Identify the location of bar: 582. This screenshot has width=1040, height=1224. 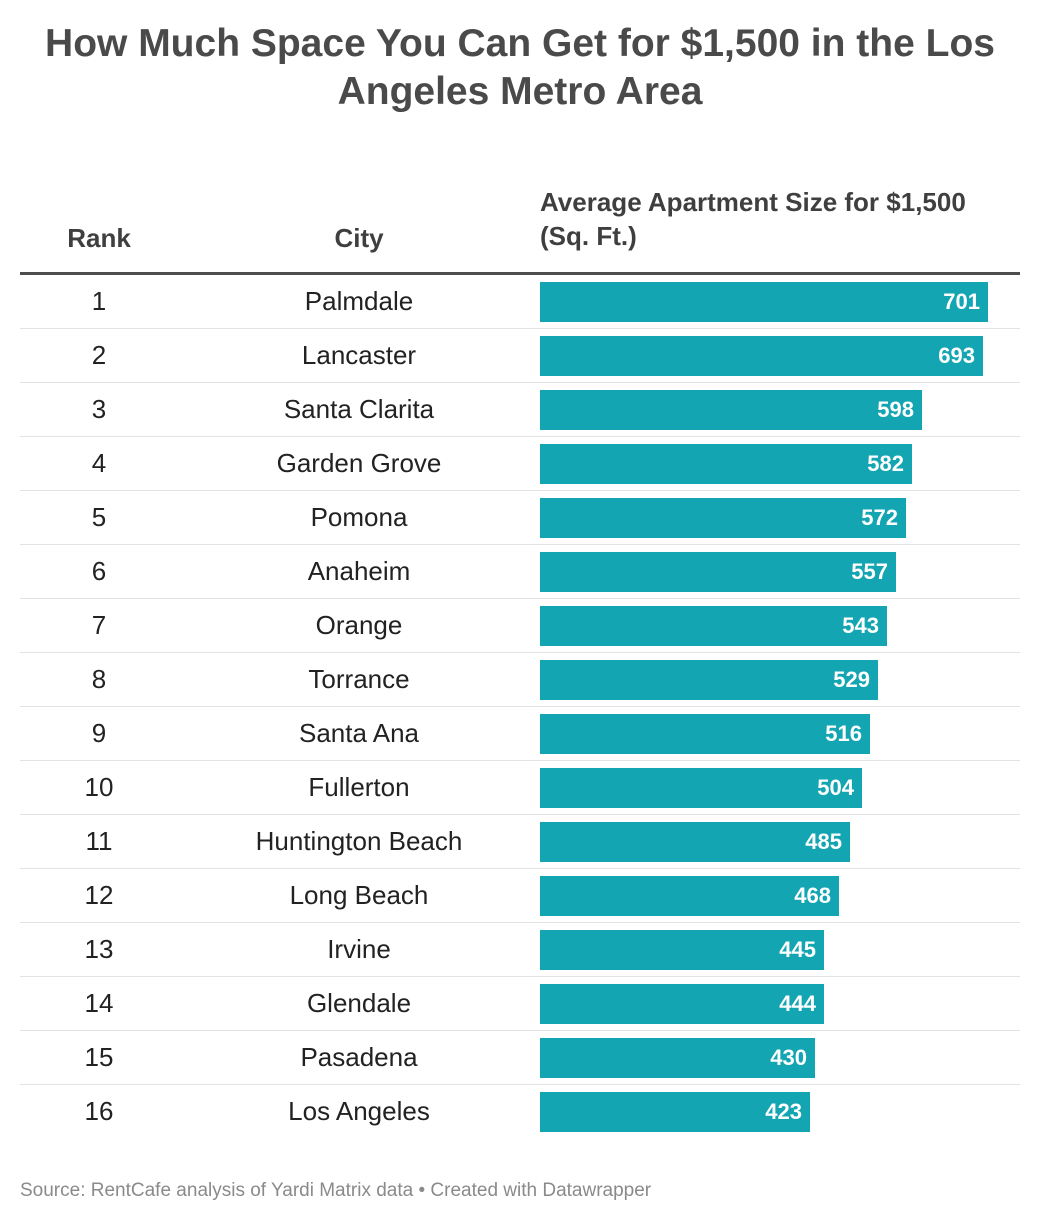
(726, 464).